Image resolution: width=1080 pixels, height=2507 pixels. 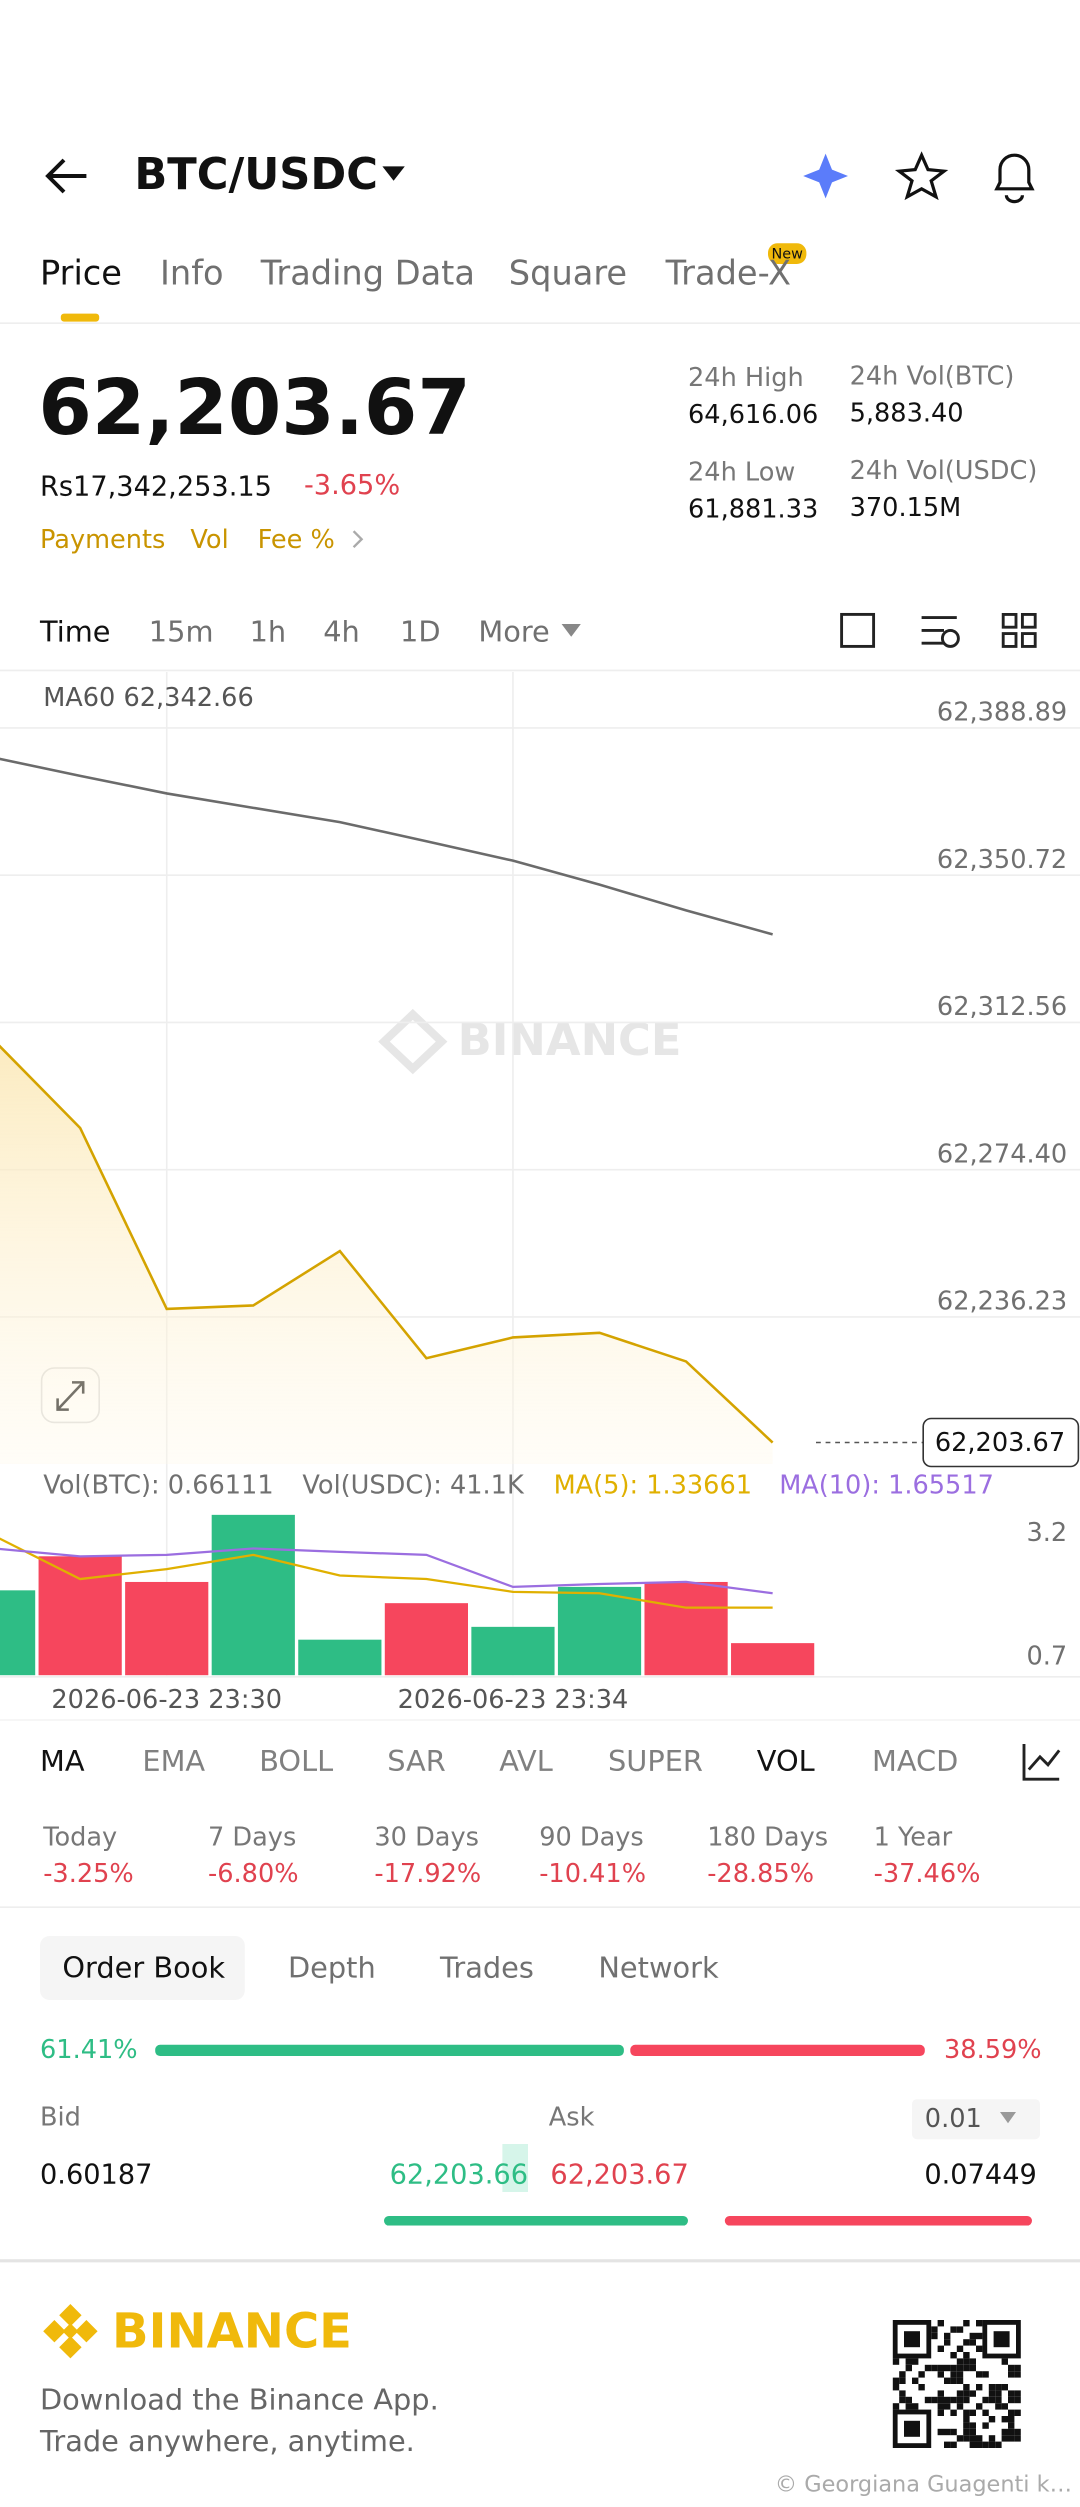 I want to click on indicator-tab: MA, so click(x=62, y=1761).